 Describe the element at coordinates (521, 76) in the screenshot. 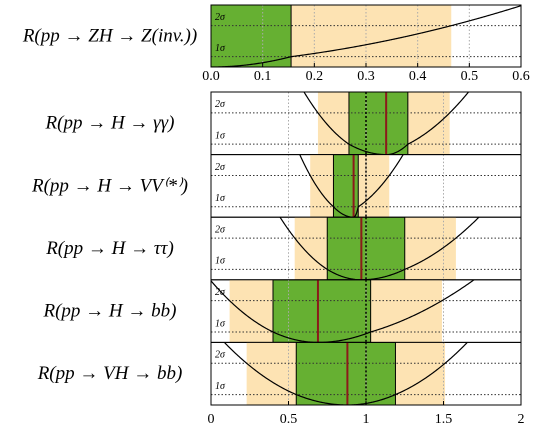

I see `x-tick-label: 0.6` at that location.